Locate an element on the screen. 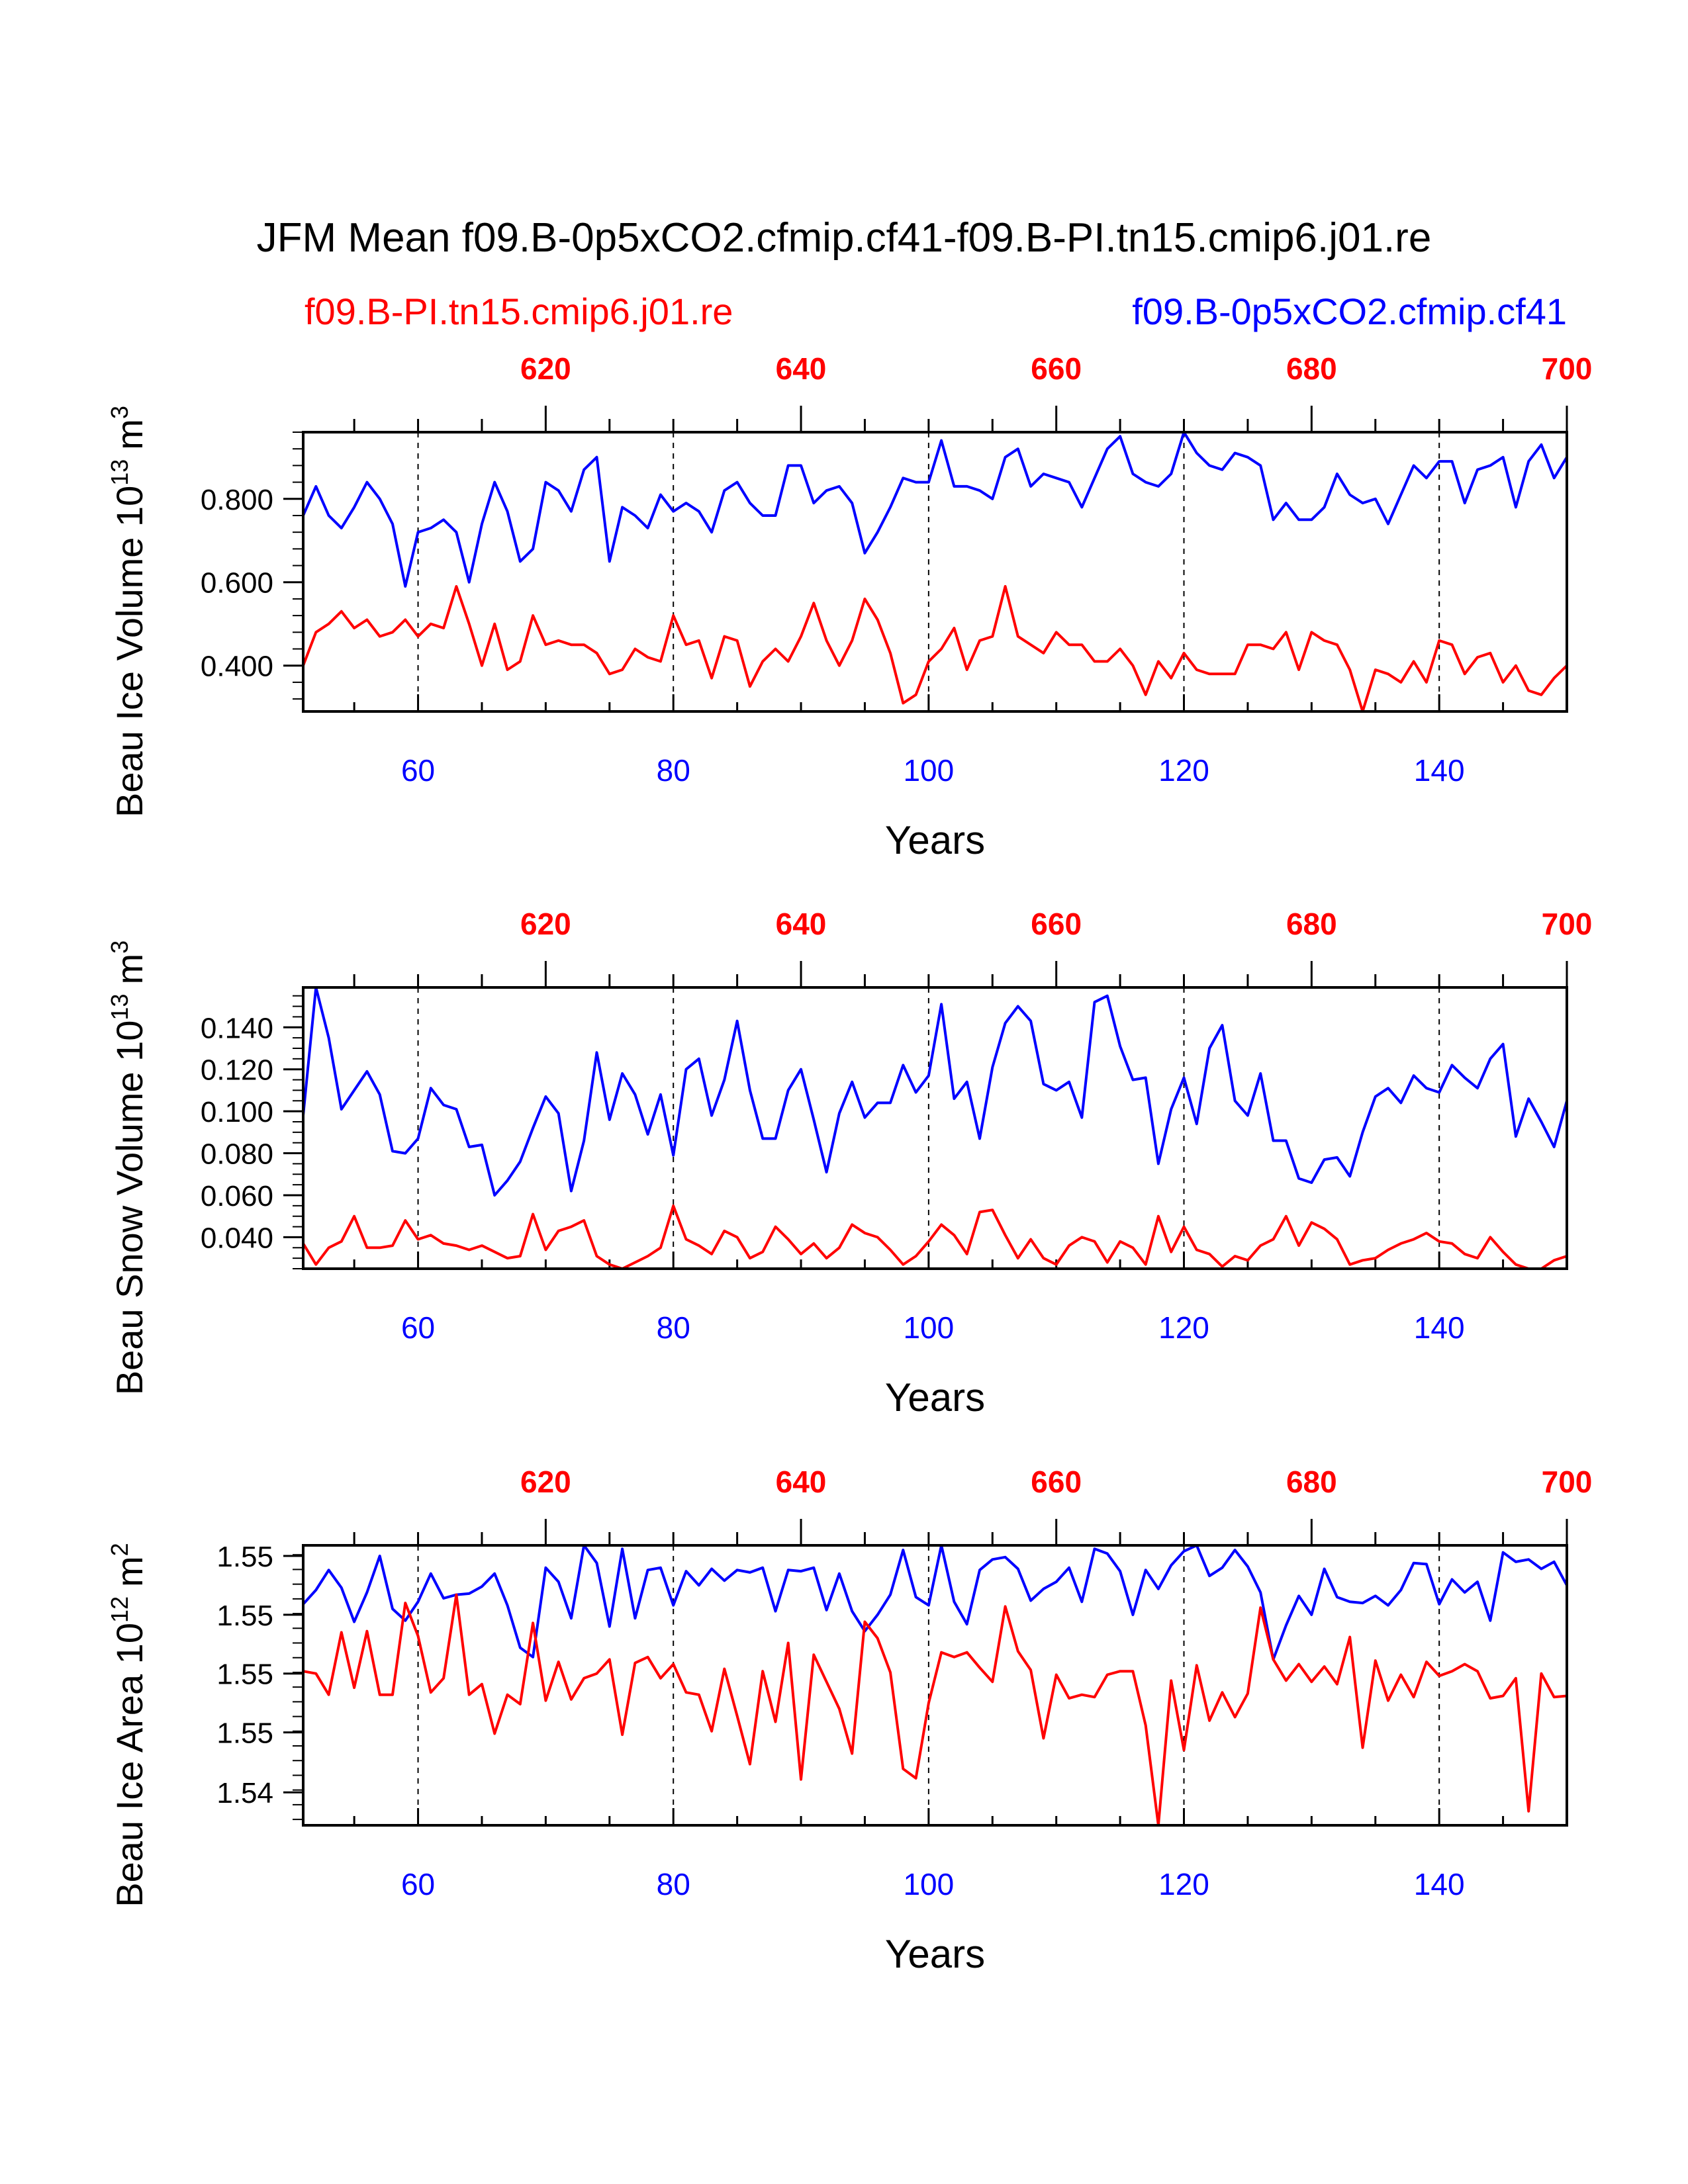  y-tick-label: 0.140 is located at coordinates (237, 1028).